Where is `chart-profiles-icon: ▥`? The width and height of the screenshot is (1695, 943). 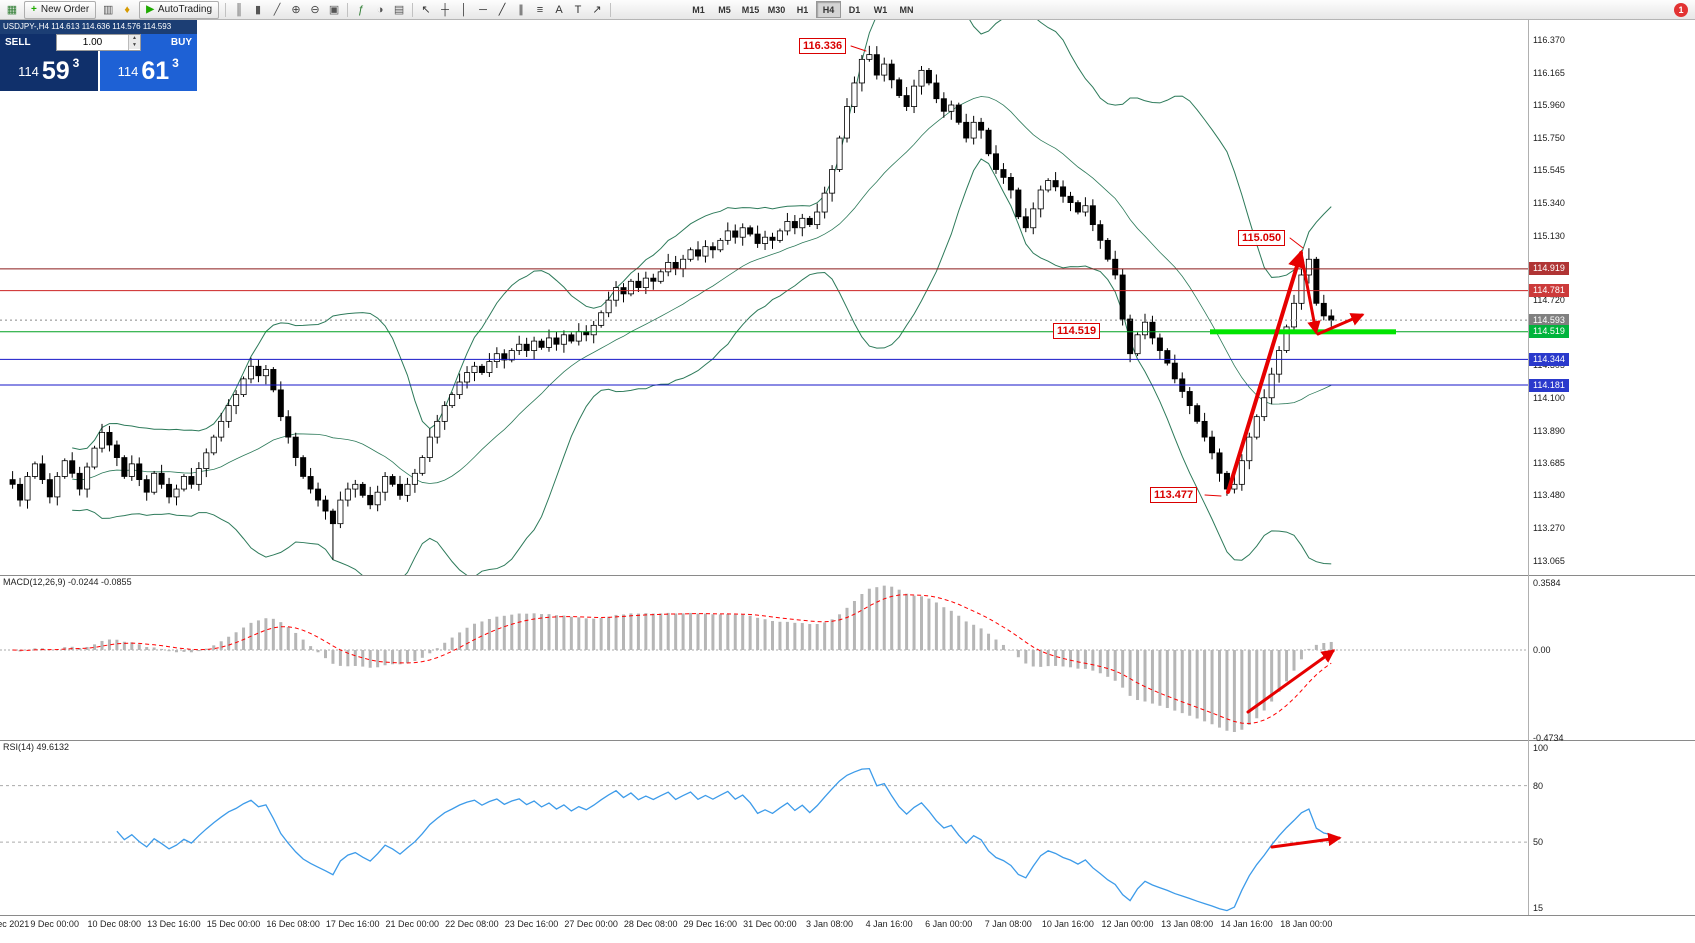 chart-profiles-icon: ▥ is located at coordinates (108, 10).